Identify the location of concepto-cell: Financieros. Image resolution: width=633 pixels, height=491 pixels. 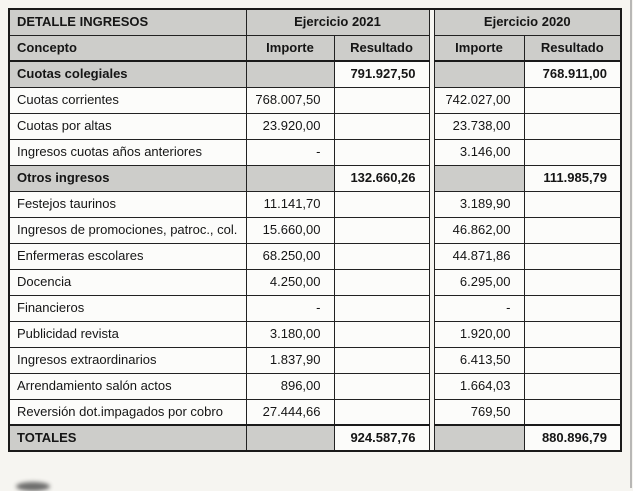
(127, 308).